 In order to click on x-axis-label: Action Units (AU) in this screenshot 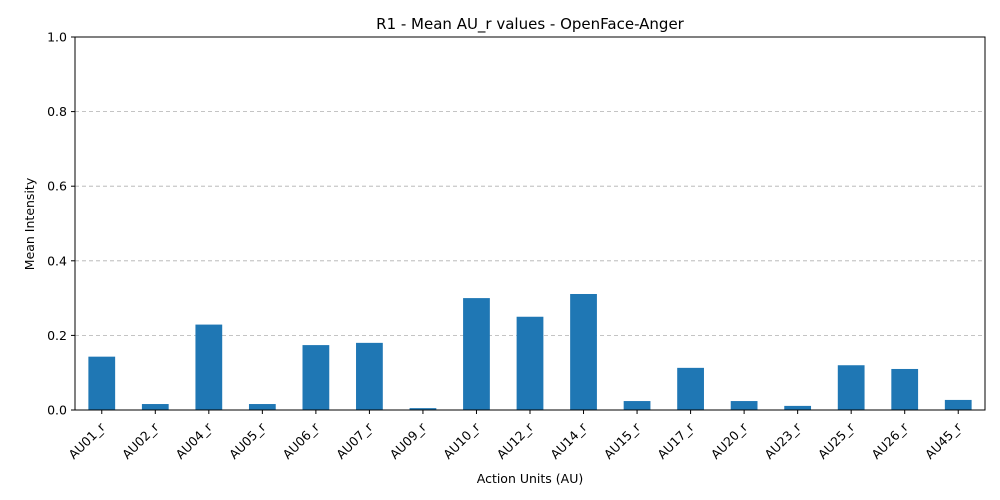, I will do `click(530, 478)`.